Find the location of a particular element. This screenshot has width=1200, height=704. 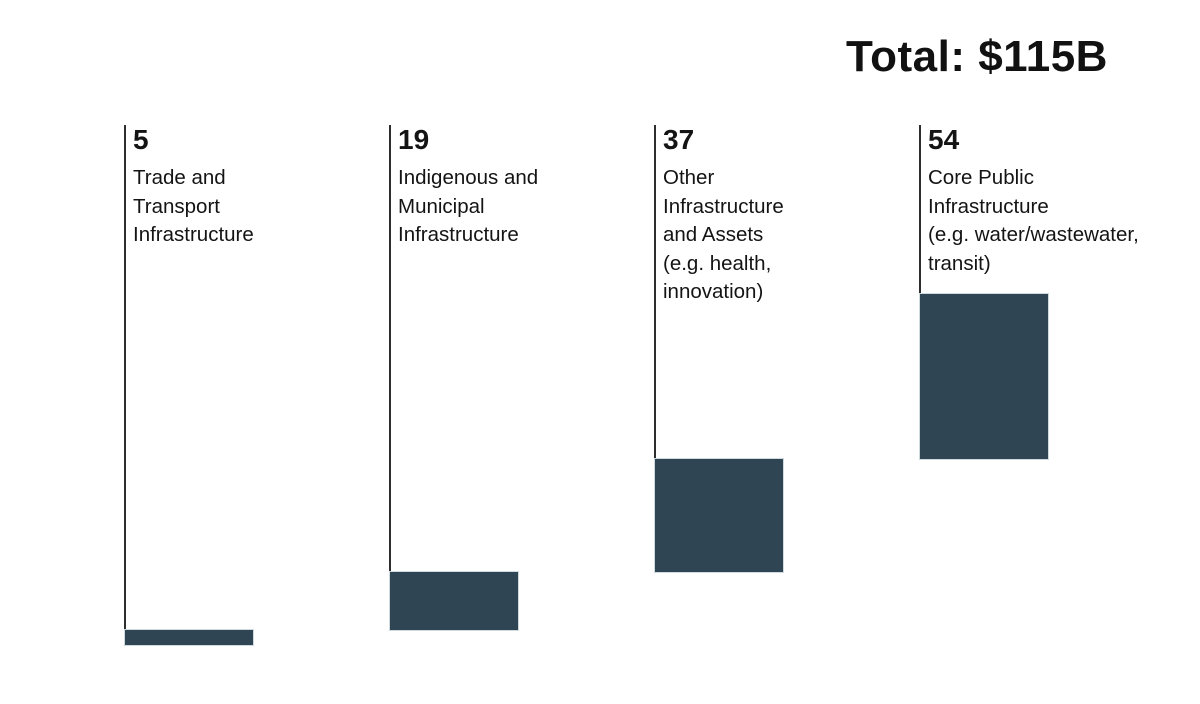

column-label: Trade and Transport Infrastructure is located at coordinates (193, 206).